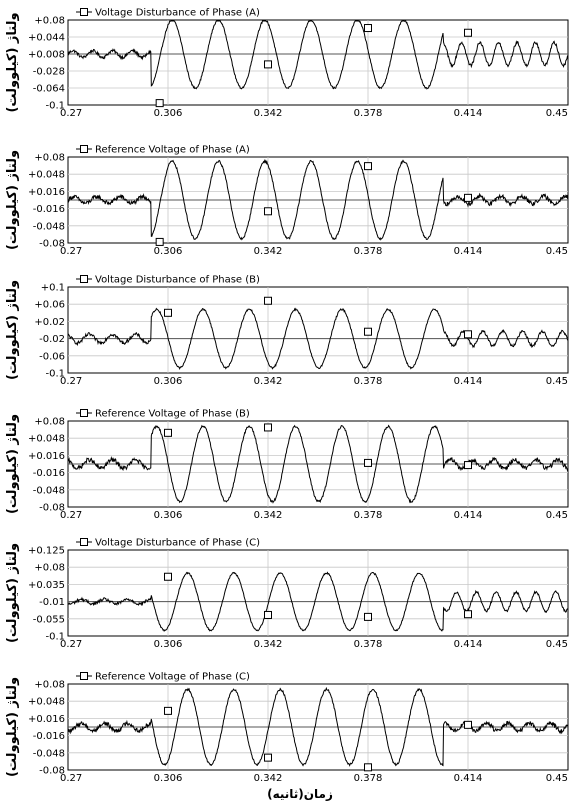  What do you see at coordinates (49, 305) in the screenshot?
I see `y-tick-label: +0.06` at bounding box center [49, 305].